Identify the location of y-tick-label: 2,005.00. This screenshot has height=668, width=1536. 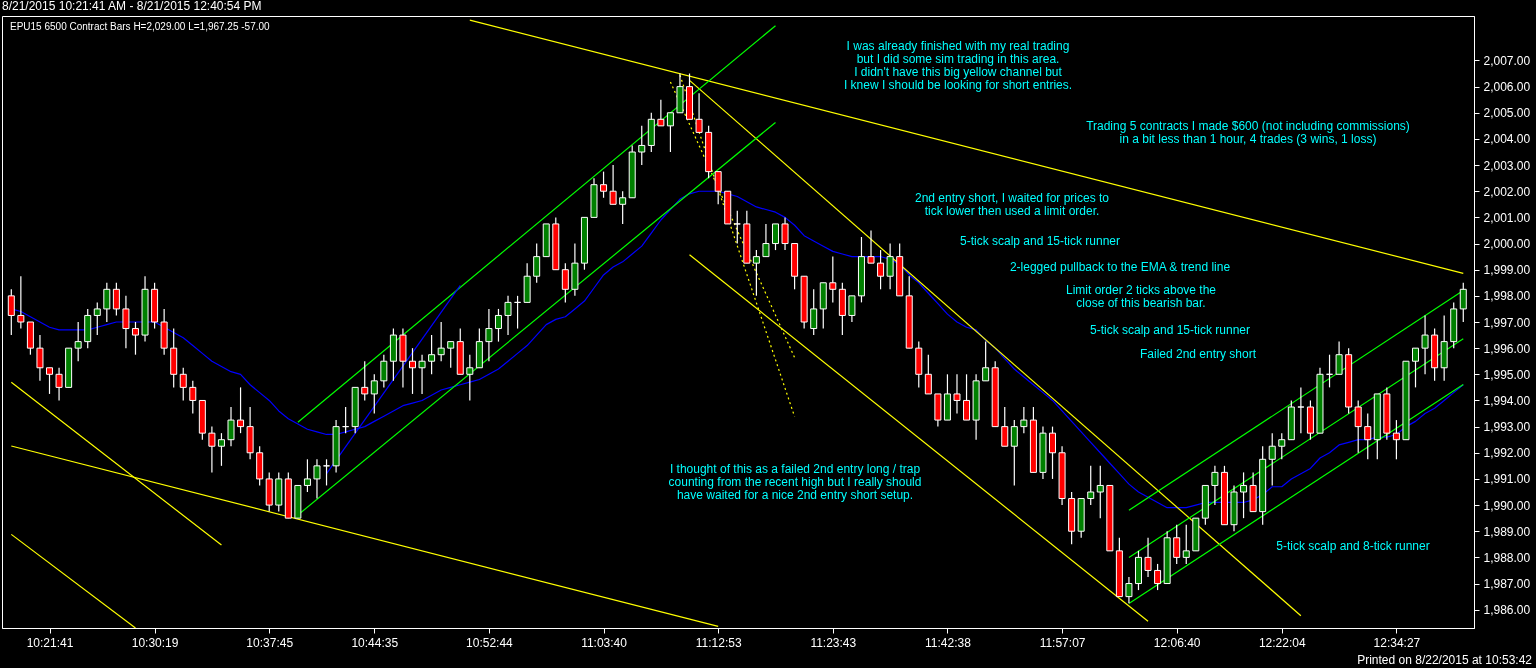
(1507, 113).